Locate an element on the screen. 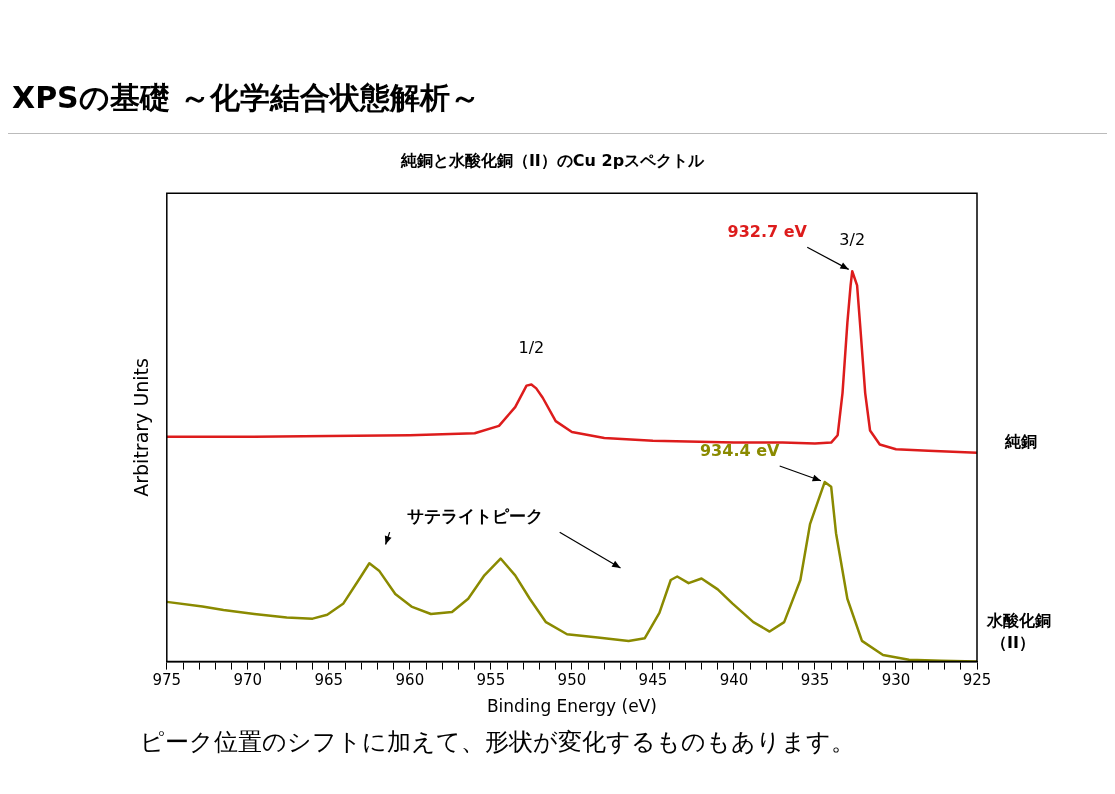 The image size is (1115, 794). annotation: サテライトピーク is located at coordinates (474, 515).